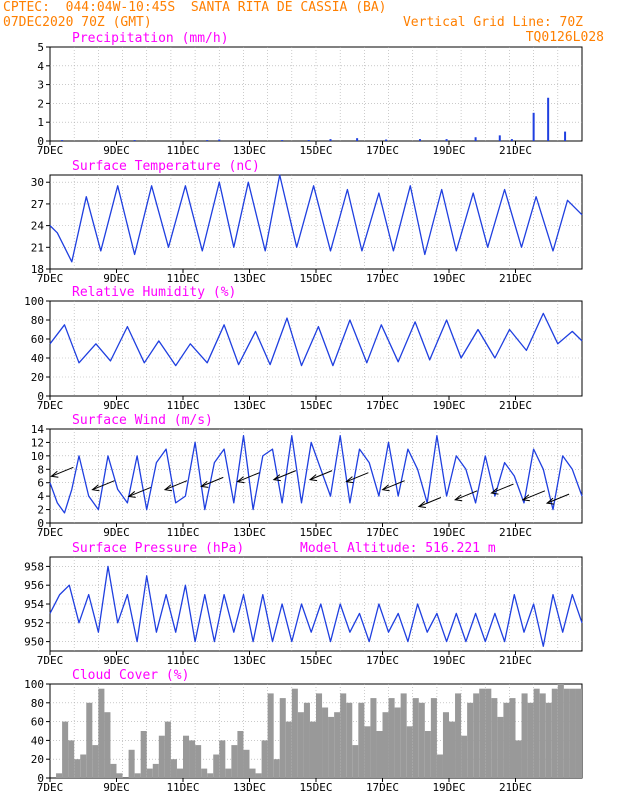  Describe the element at coordinates (40, 778) in the screenshot. I see `cloud-cover-ytick-label: 0` at that location.